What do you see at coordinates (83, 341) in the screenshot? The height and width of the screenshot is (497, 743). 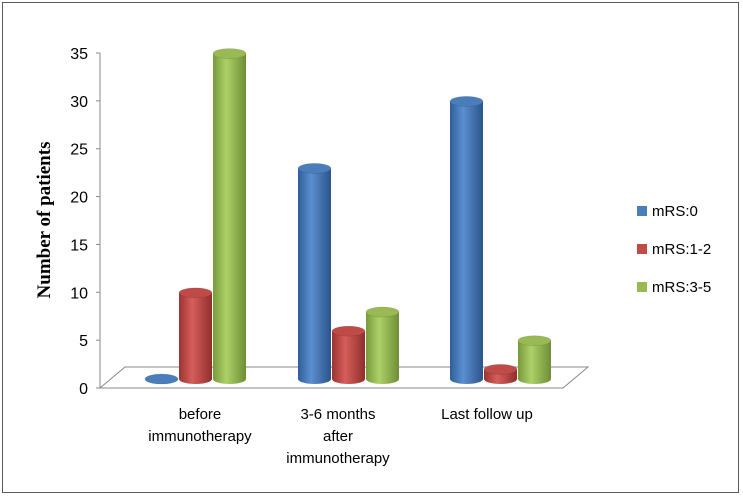 I see `y-tick-label: 5` at bounding box center [83, 341].